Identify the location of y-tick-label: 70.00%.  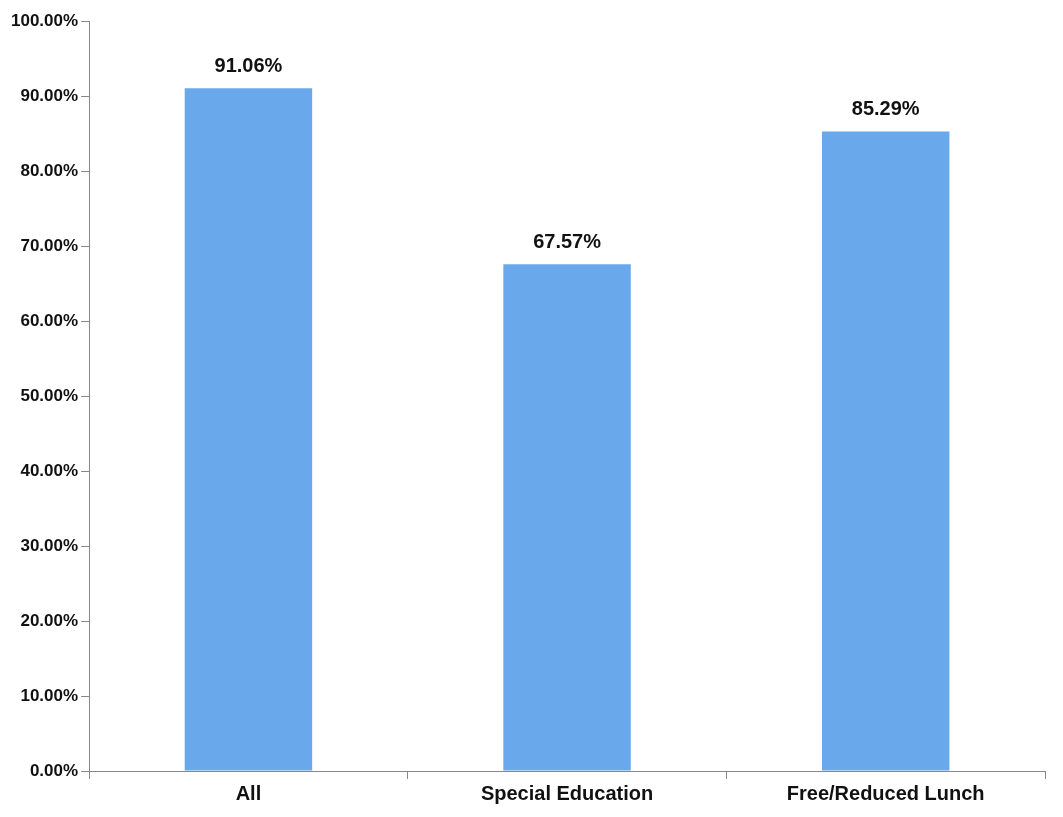
(49, 245).